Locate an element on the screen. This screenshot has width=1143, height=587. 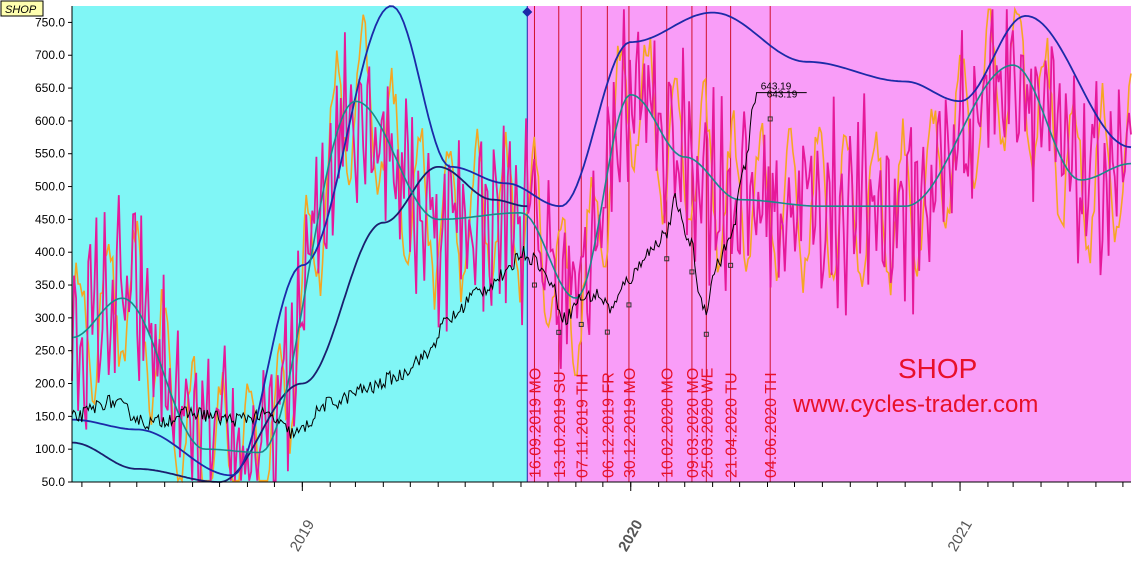
cycle-date-label: 07.11.2019 TH is located at coordinates (582, 426).